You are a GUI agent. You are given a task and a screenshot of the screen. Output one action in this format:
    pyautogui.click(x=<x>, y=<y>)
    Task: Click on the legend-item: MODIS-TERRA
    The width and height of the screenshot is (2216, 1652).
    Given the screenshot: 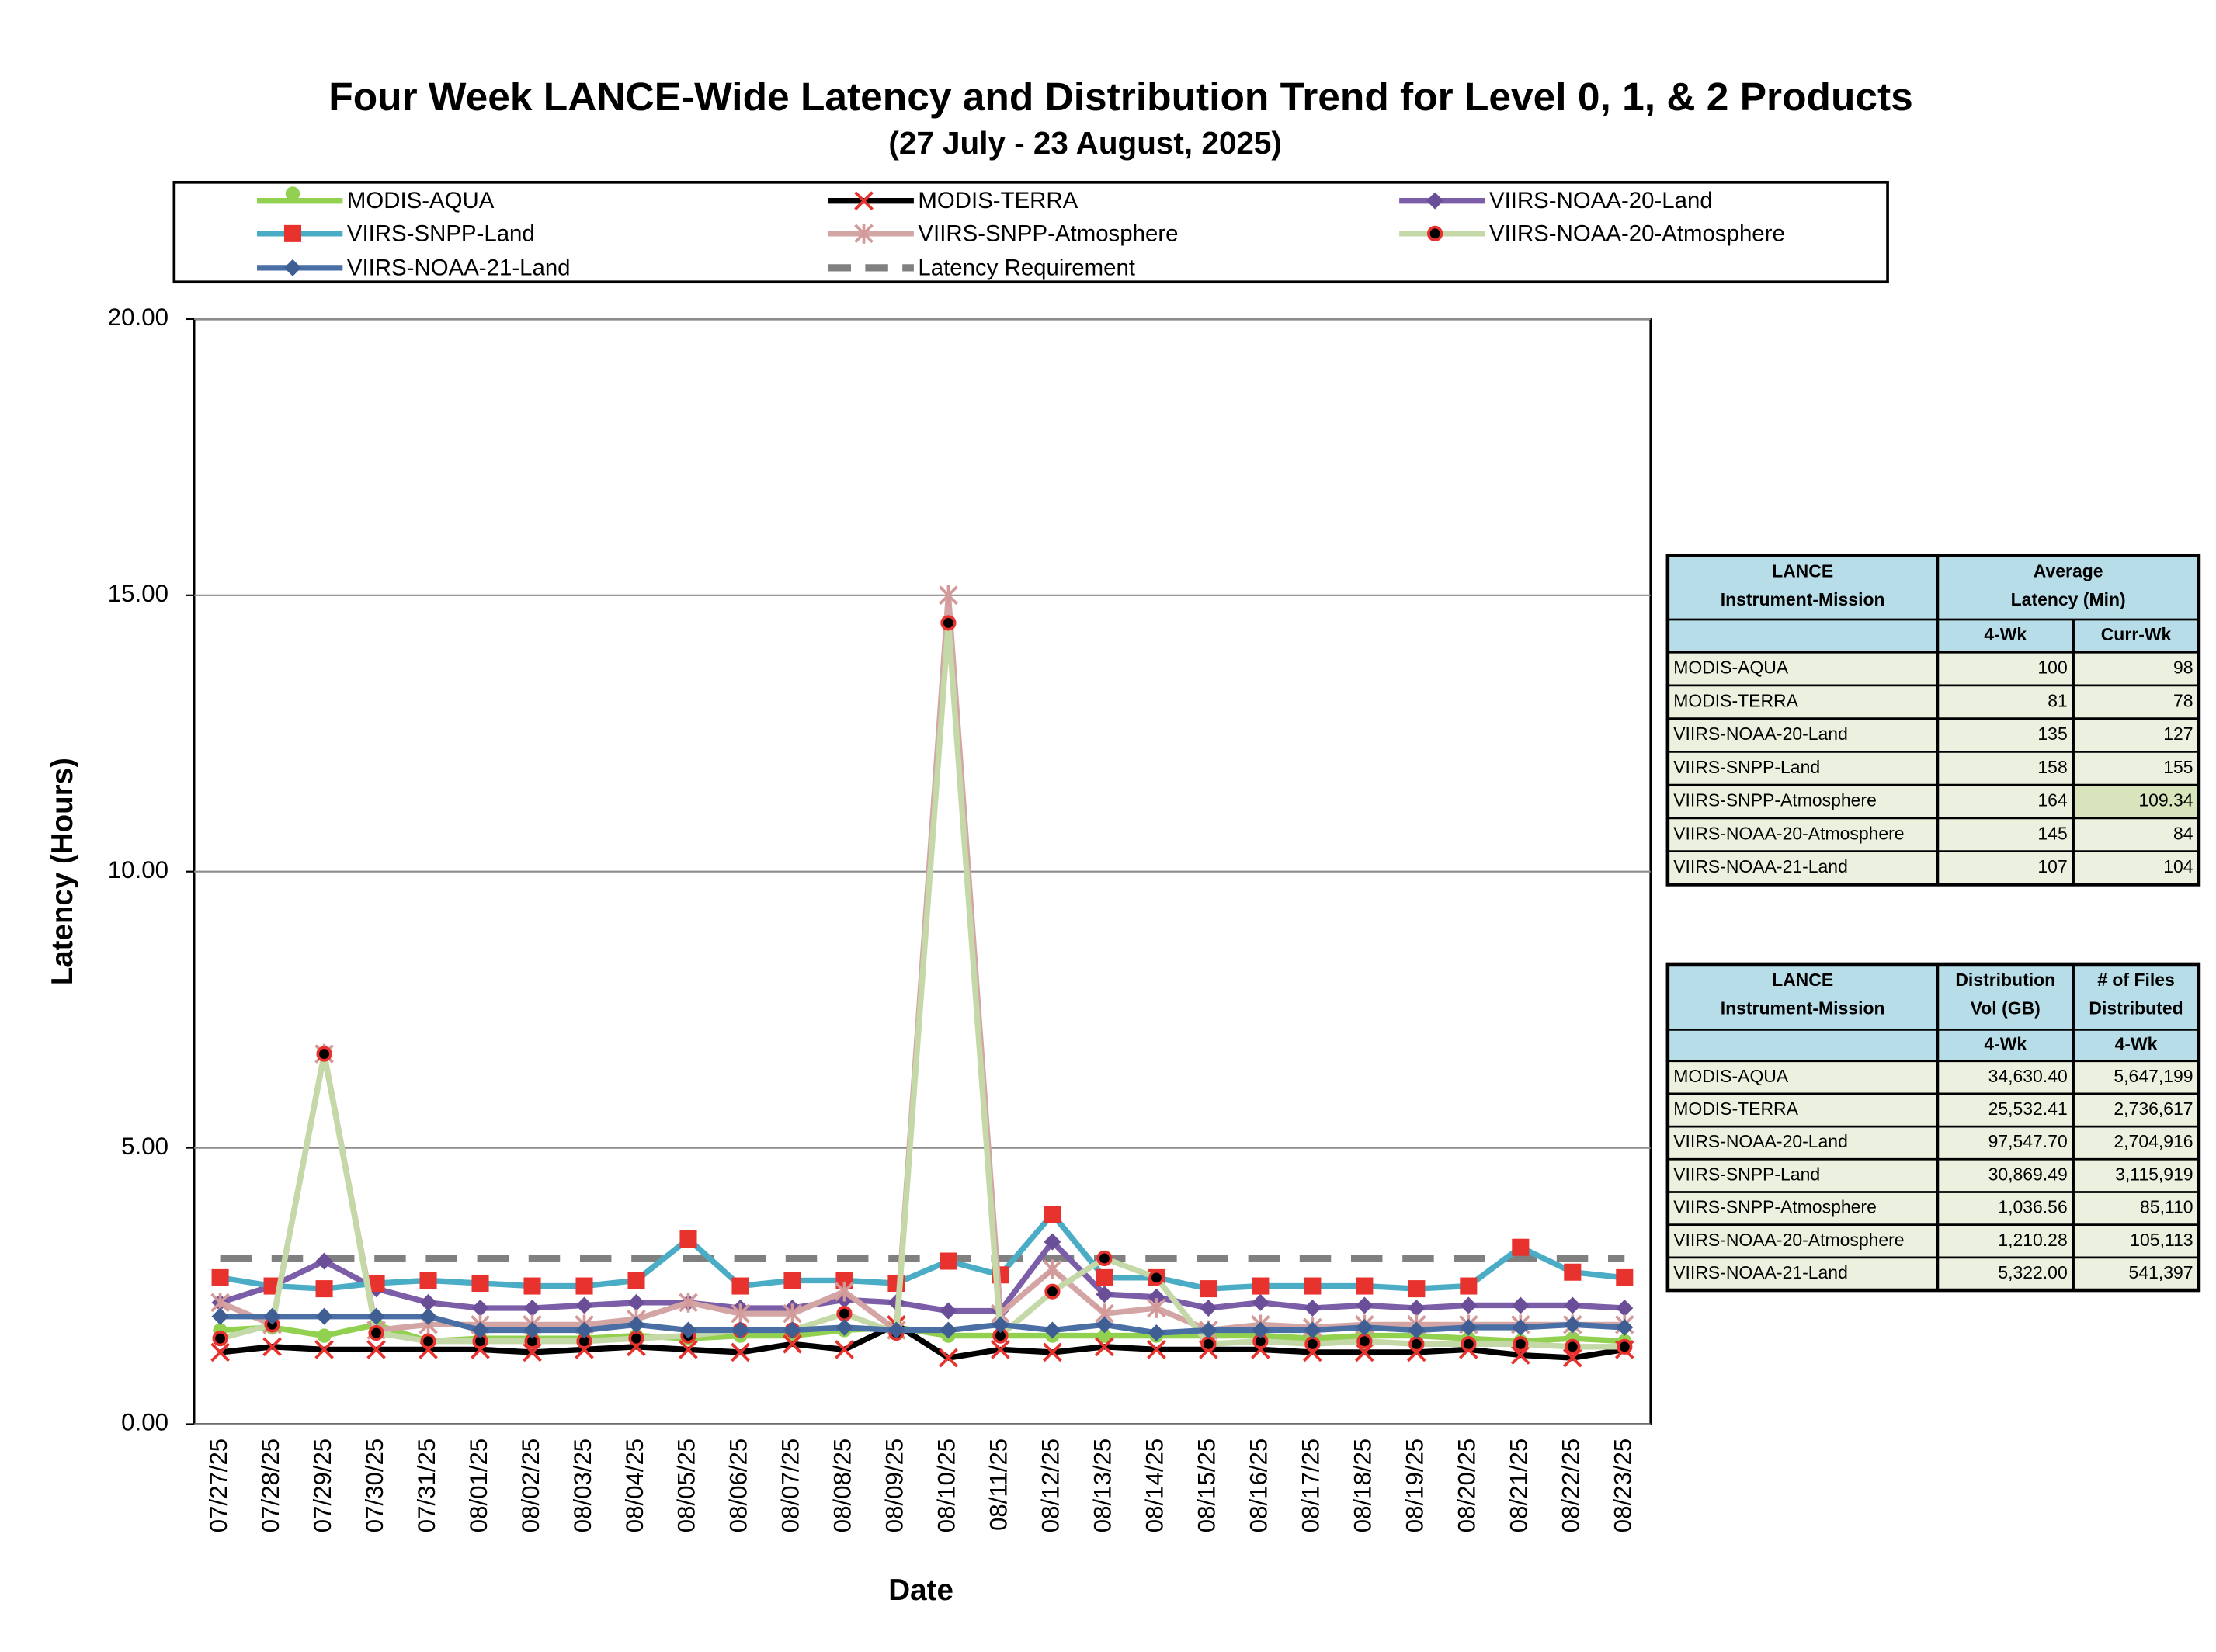 What is the action you would take?
    pyautogui.click(x=953, y=200)
    